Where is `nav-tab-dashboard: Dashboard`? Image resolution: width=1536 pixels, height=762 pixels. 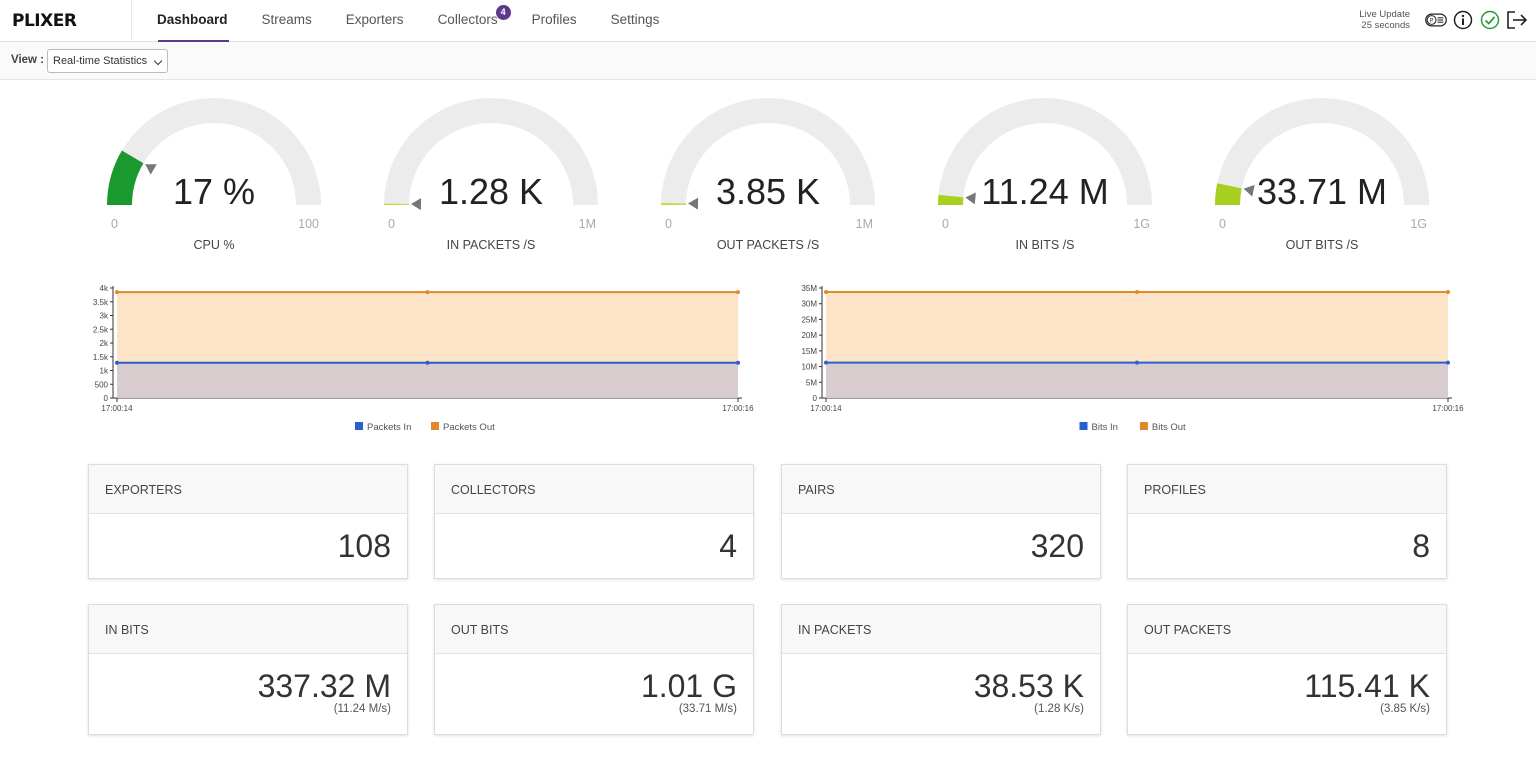
nav-tab-dashboard: Dashboard is located at coordinates (192, 21).